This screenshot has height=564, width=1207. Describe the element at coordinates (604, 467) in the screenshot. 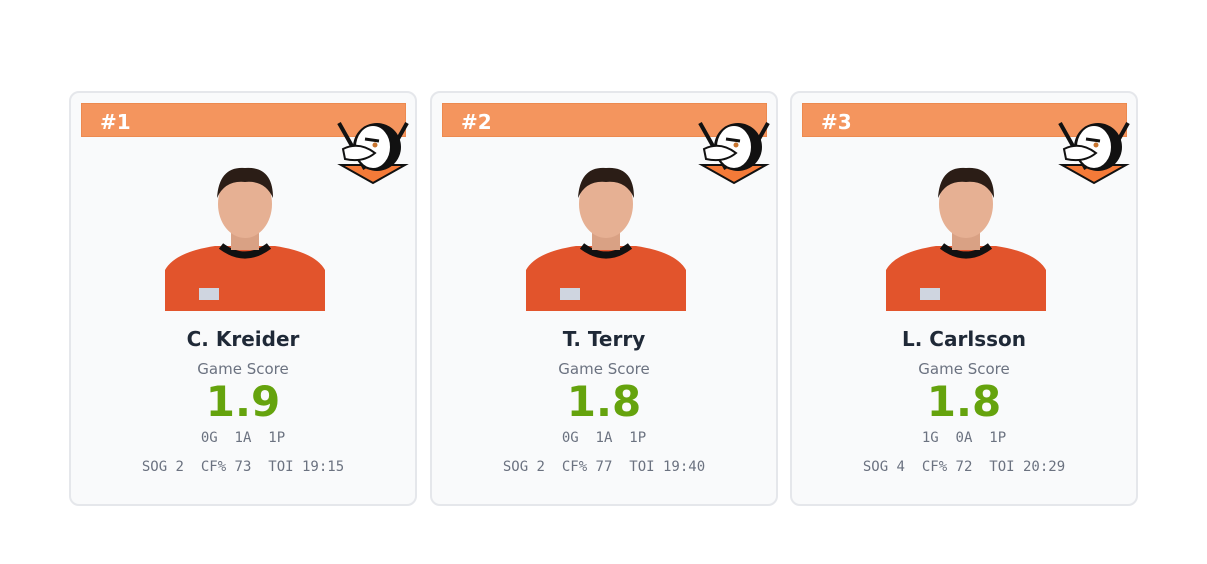

I see `stats-line: SOG 2 CF% 77 TOI 19:40` at that location.